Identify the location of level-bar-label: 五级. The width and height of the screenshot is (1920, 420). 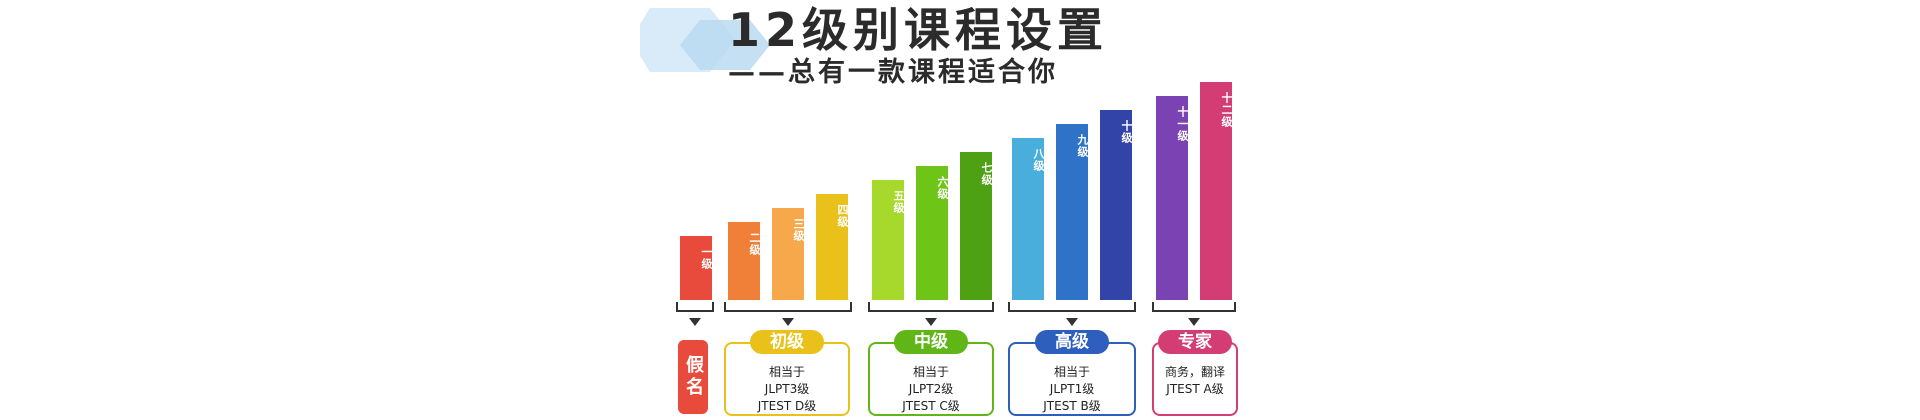
(898, 202).